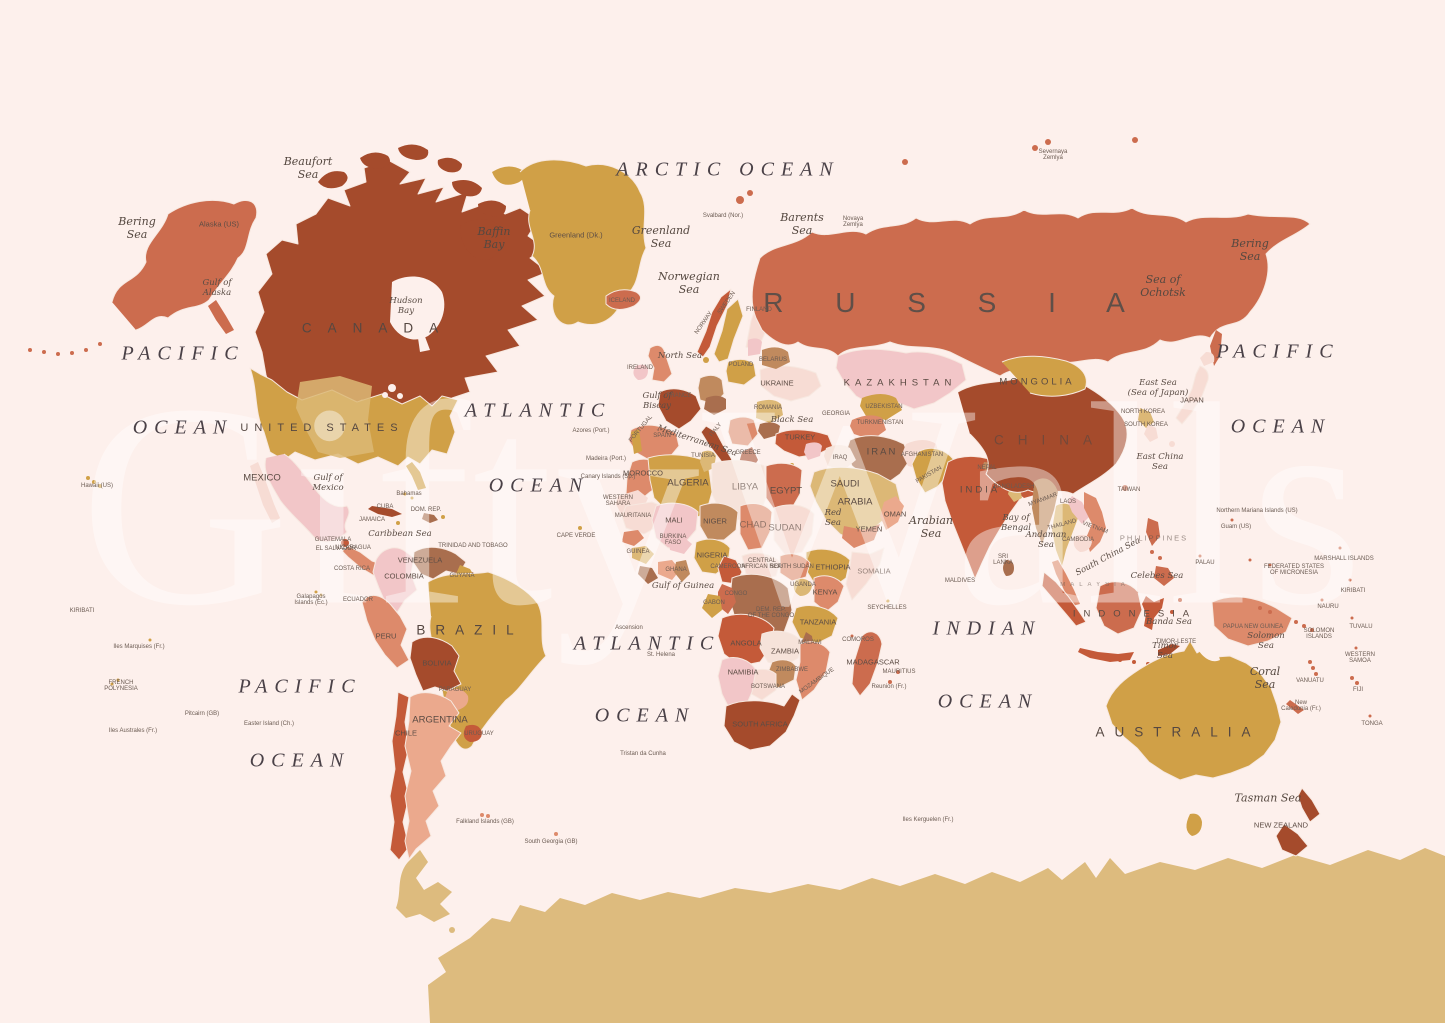  What do you see at coordinates (1310, 662) in the screenshot?
I see `vanuatu-island` at bounding box center [1310, 662].